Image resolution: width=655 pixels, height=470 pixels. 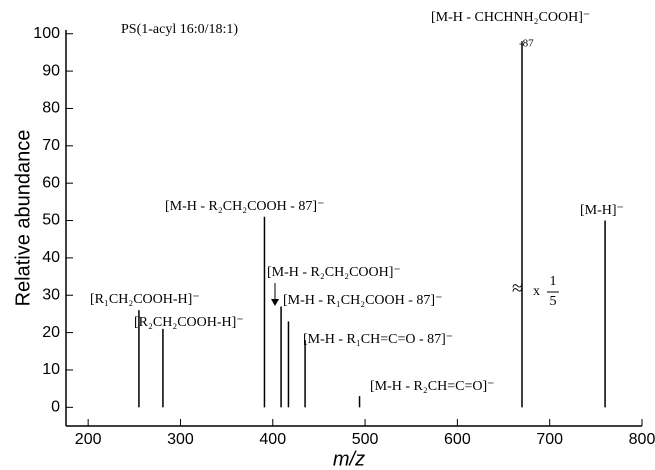 What do you see at coordinates (457, 439) in the screenshot?
I see `x-tick-label: 600` at bounding box center [457, 439].